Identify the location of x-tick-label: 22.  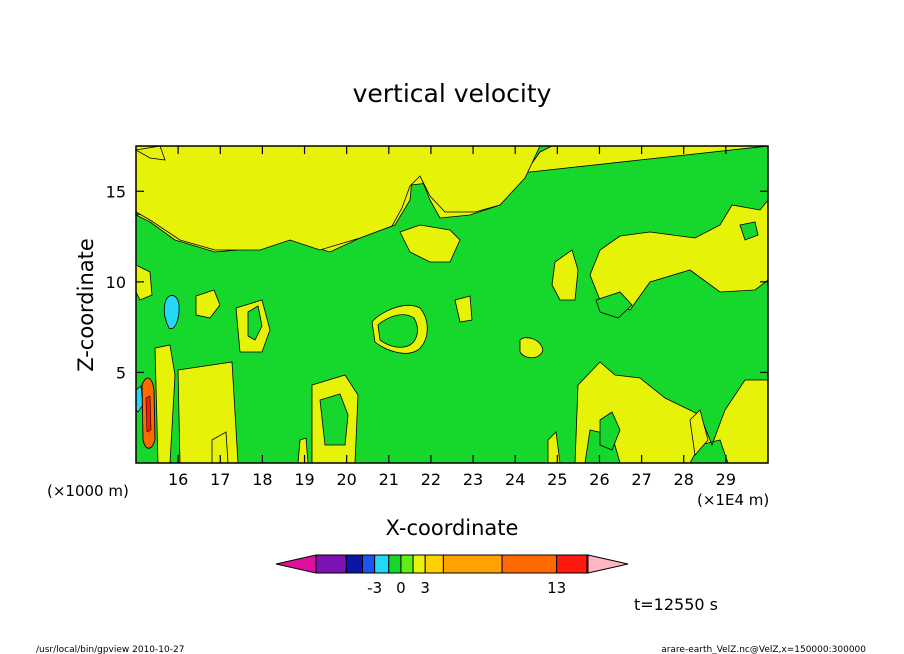
(431, 479).